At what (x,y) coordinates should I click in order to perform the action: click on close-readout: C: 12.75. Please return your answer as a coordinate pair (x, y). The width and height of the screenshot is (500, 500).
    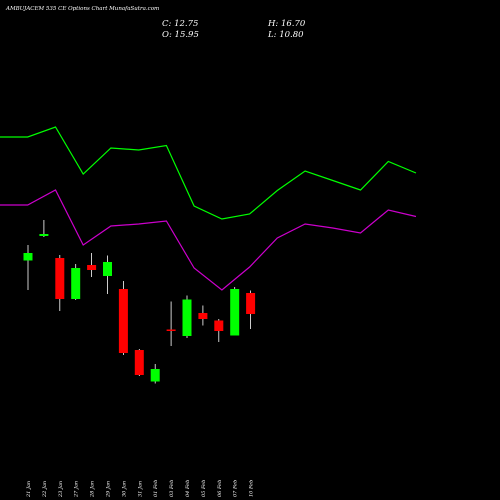
    Looking at the image, I should click on (180, 24).